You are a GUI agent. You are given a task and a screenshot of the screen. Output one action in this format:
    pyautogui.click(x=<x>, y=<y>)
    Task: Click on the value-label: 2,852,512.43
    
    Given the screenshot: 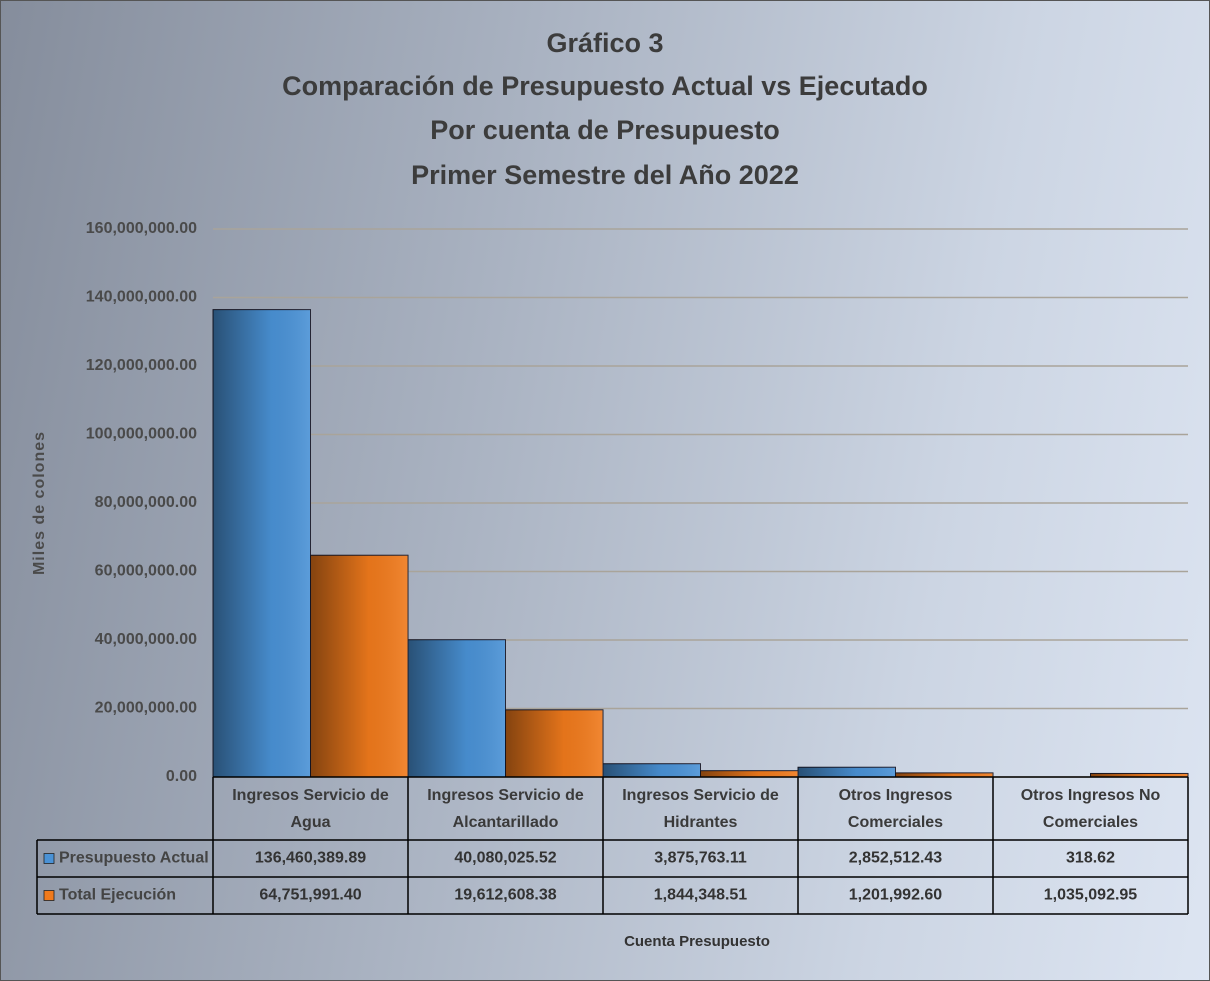 What is the action you would take?
    pyautogui.click(x=896, y=858)
    